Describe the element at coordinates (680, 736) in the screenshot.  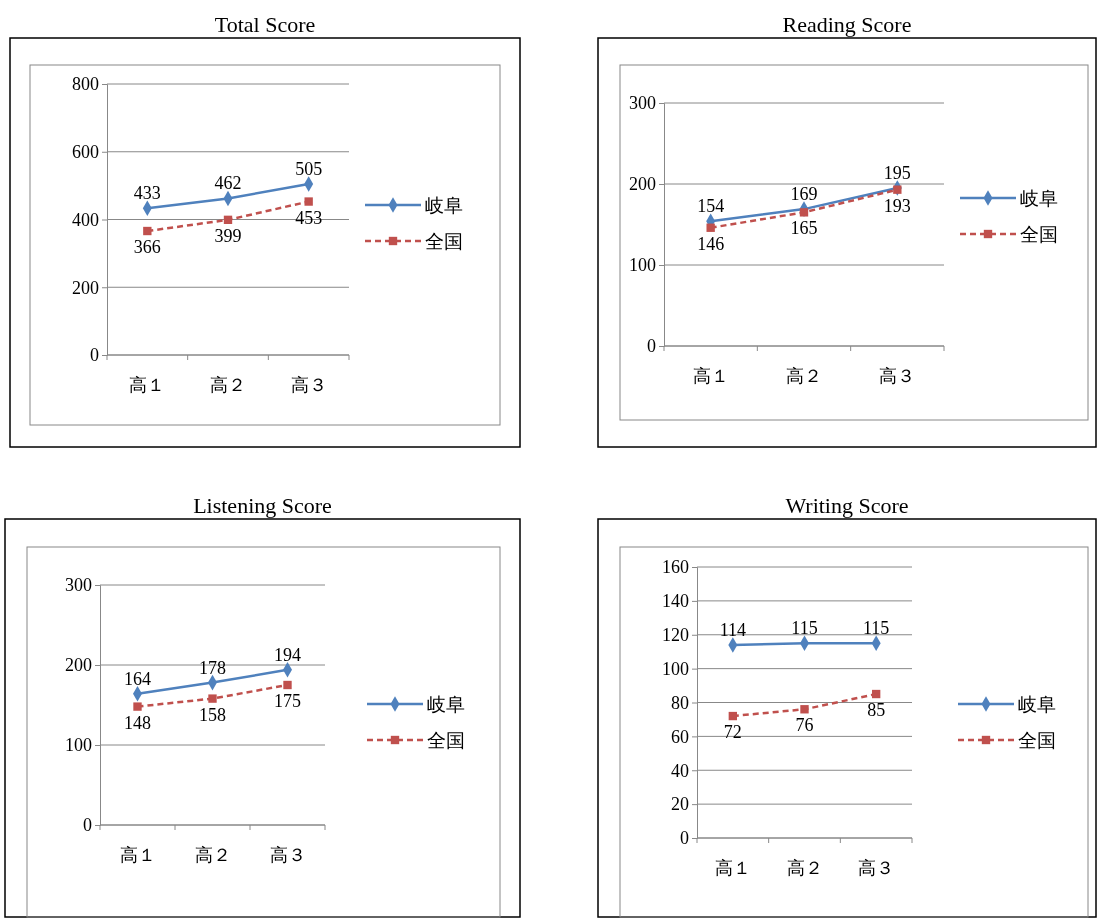
I see `y-tick-label: 60` at that location.